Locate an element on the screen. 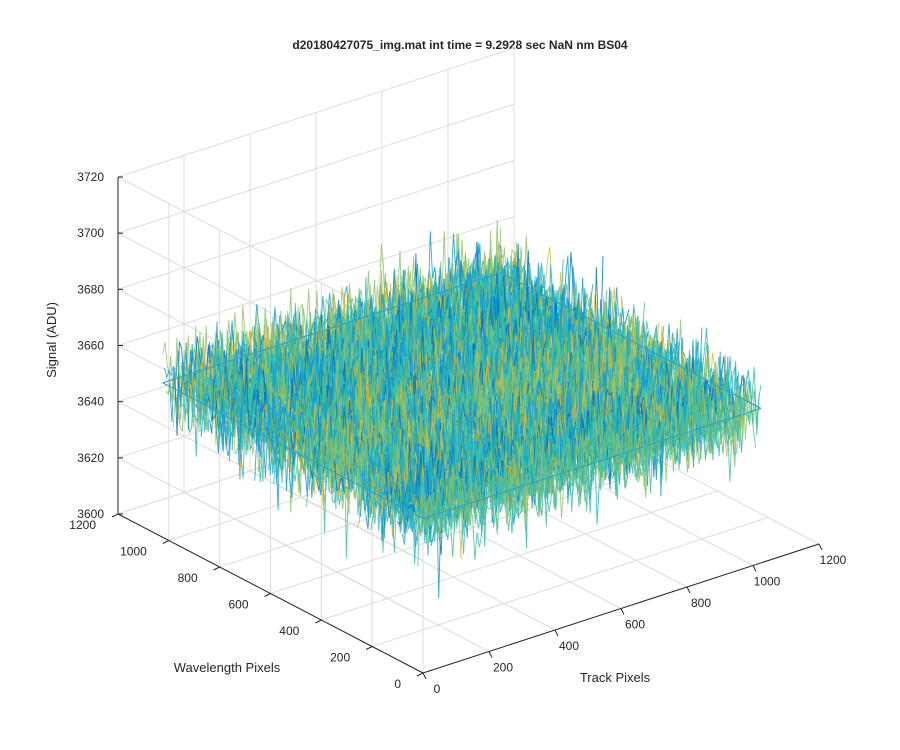  z-tick-label: 3620 is located at coordinates (90, 458).